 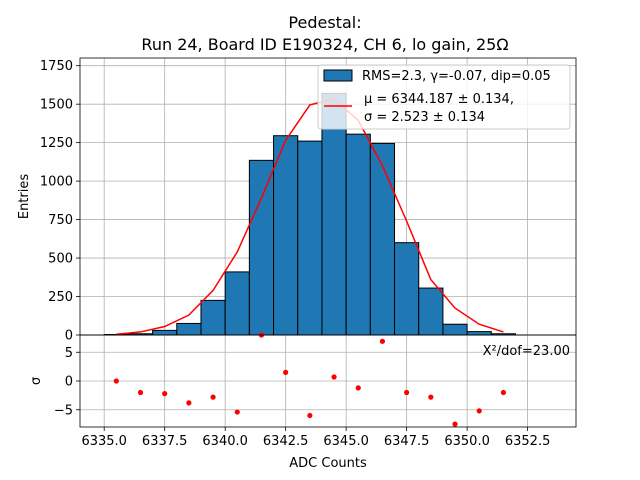 I want to click on top-ytick-label-3: 750, so click(x=60, y=220).